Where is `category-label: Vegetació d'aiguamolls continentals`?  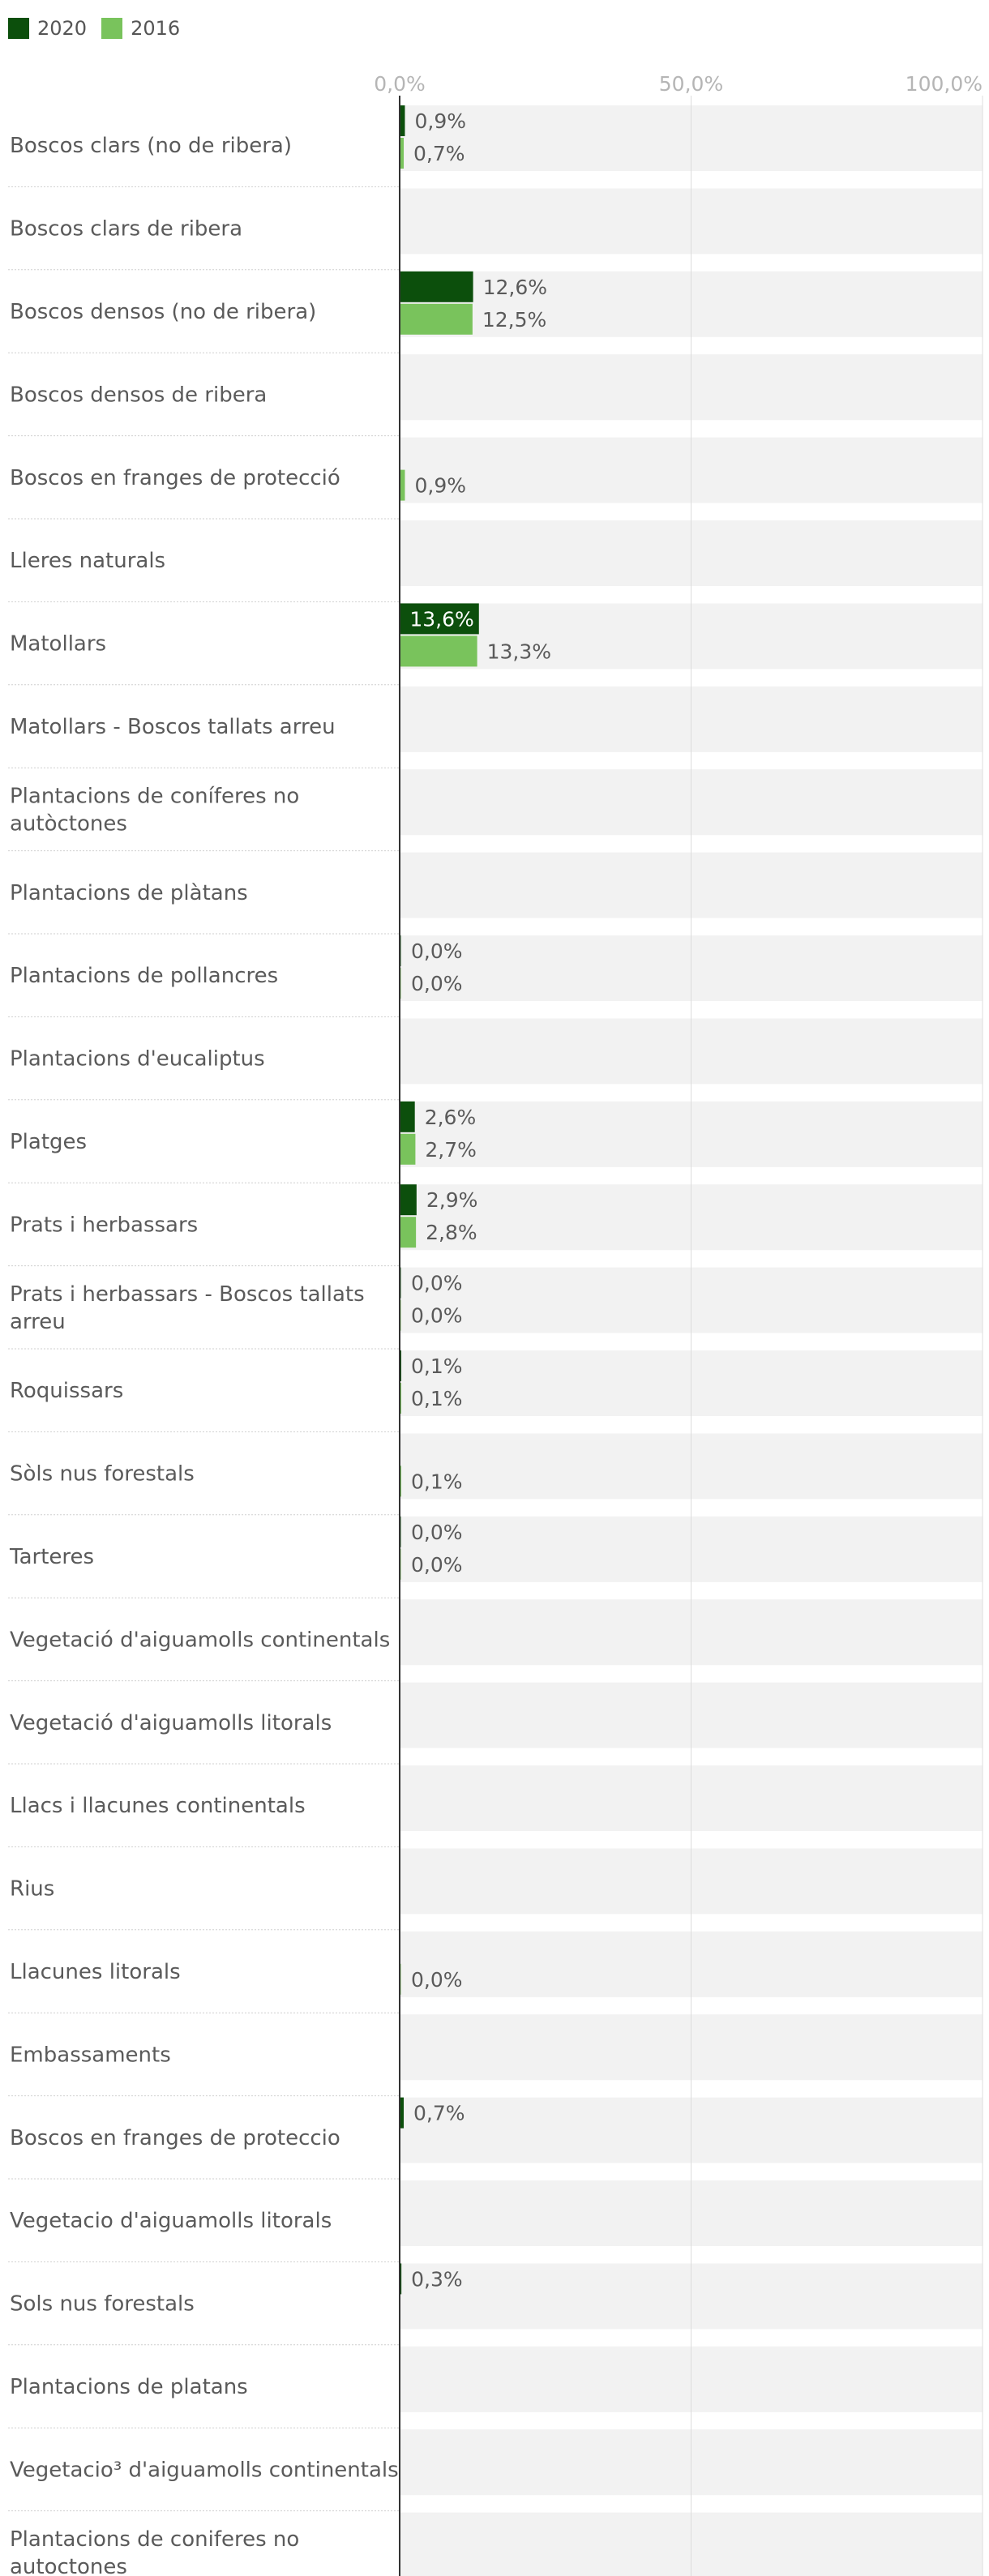
category-label: Vegetació d'aiguamolls continentals is located at coordinates (200, 1640).